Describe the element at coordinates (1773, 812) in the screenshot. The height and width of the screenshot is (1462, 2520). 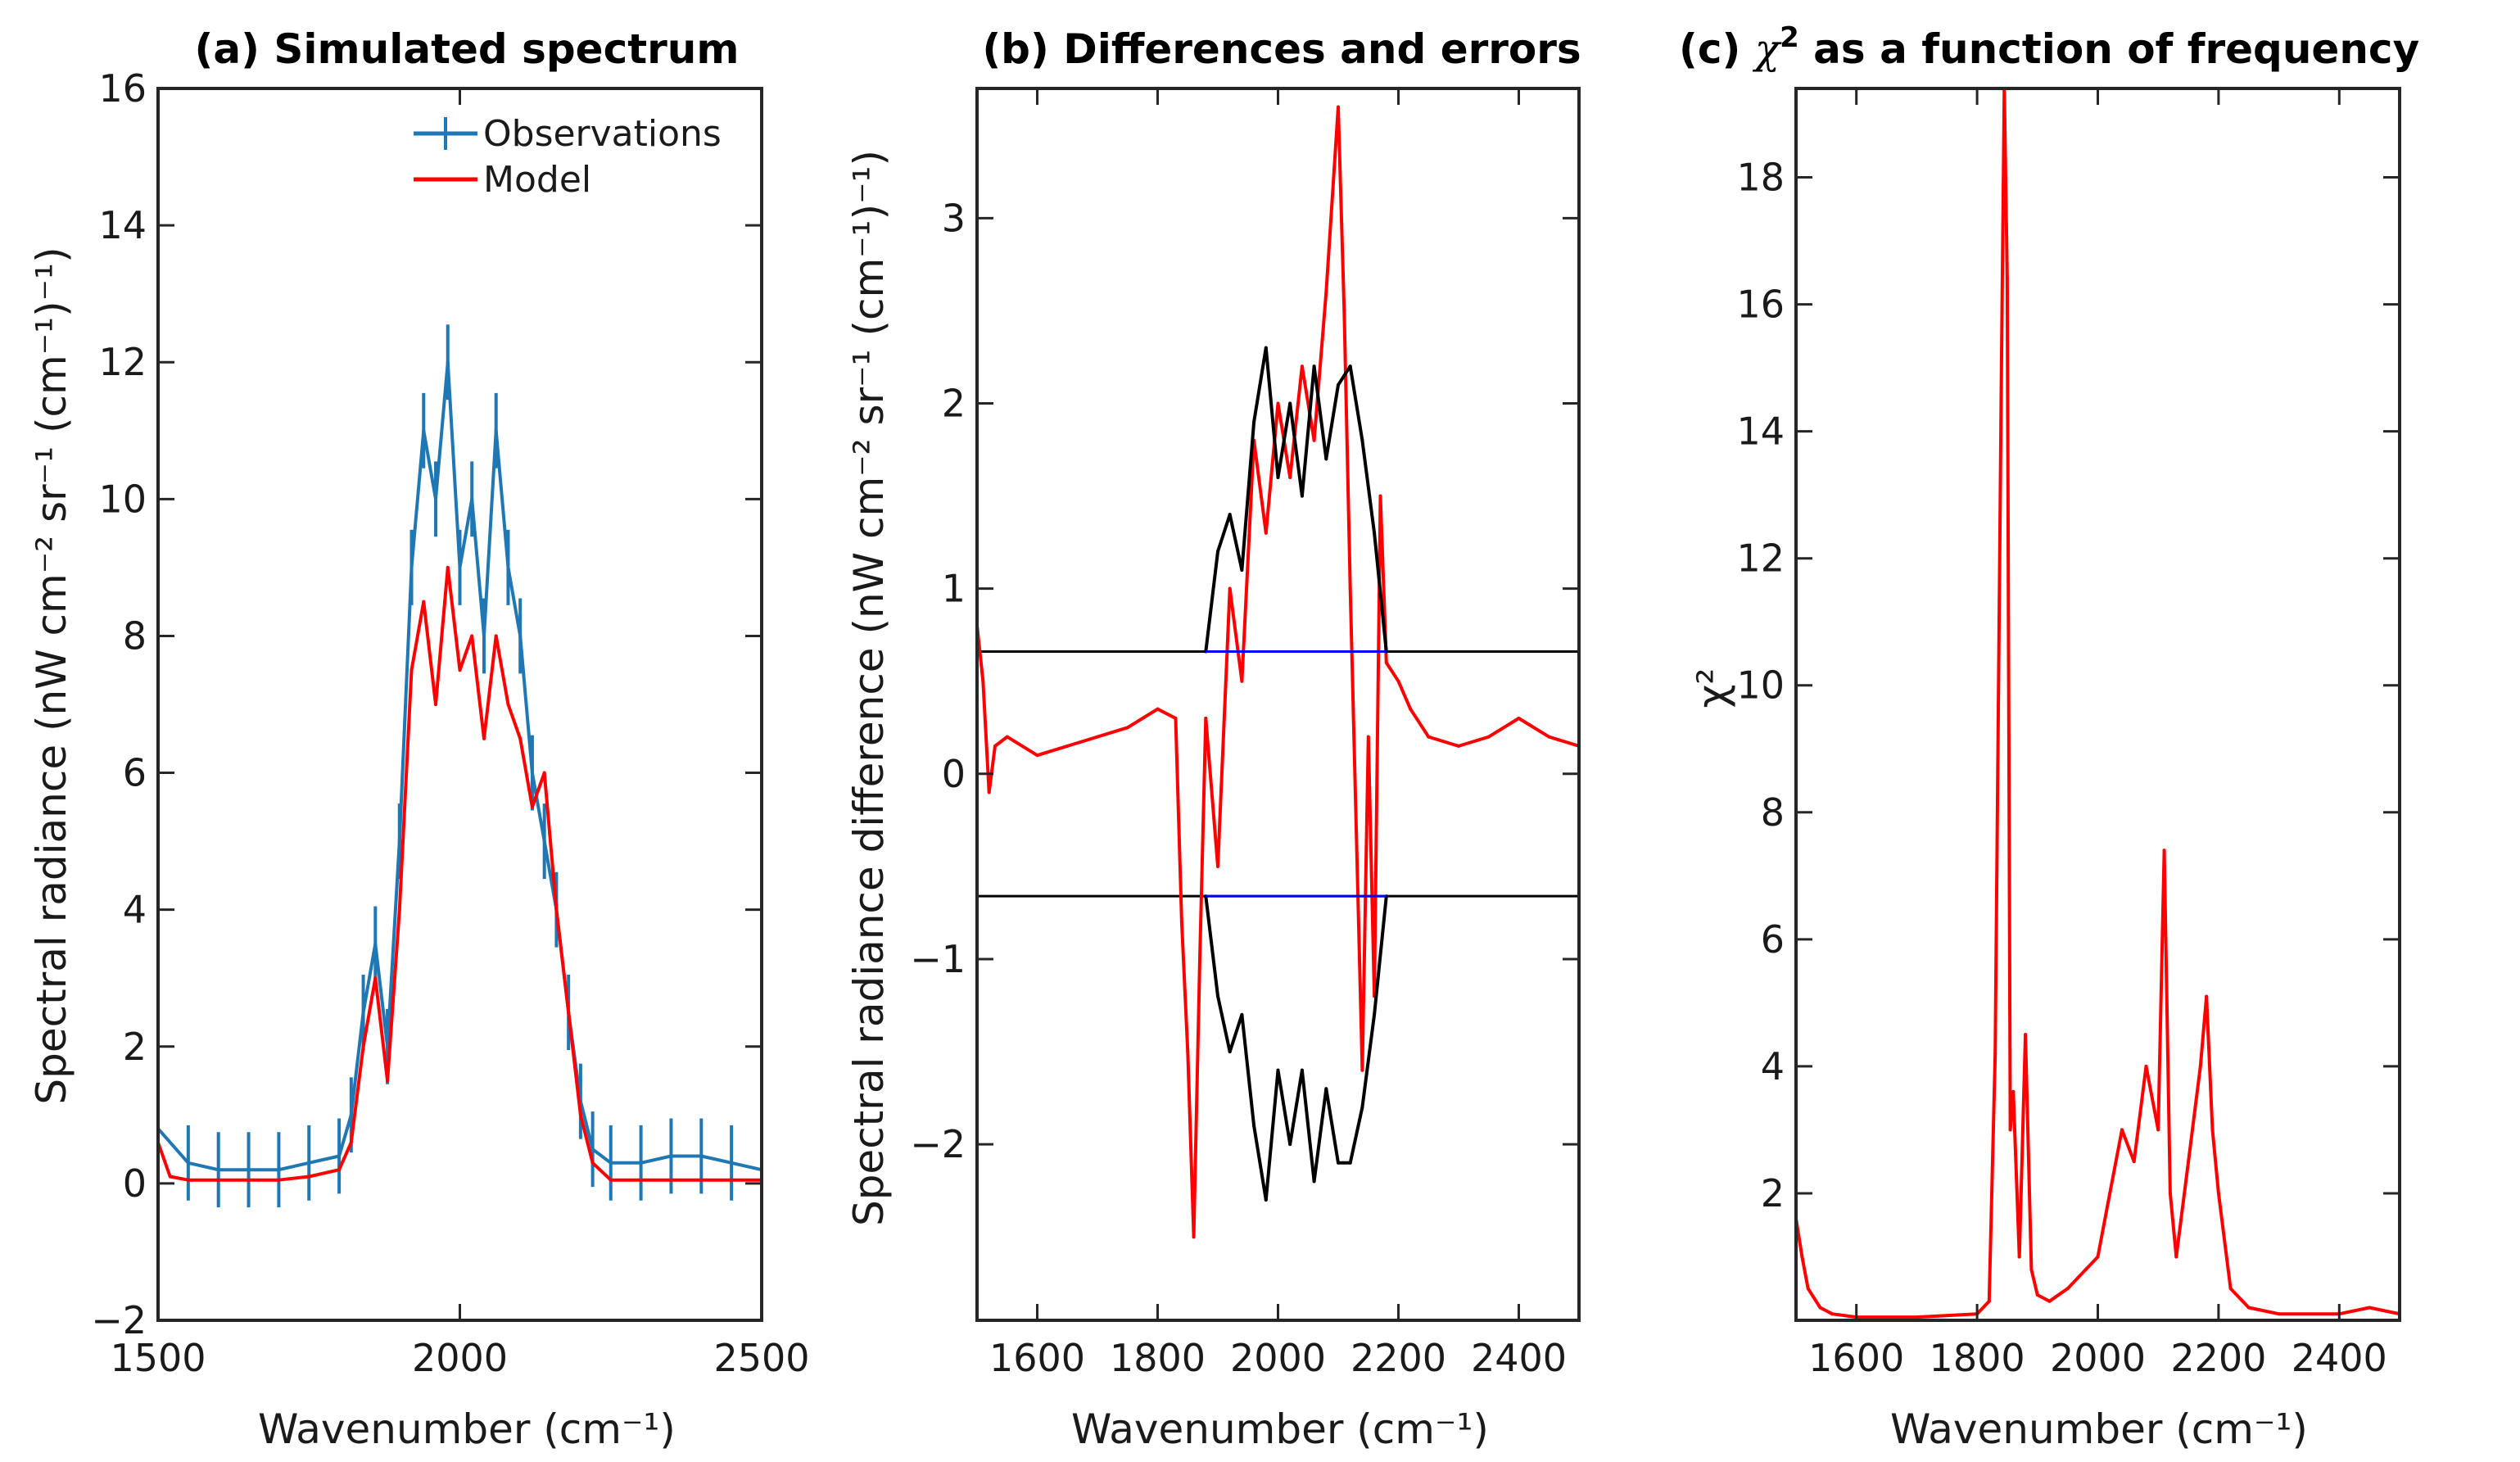
I see `panel-c-y-tick-label: 8` at that location.